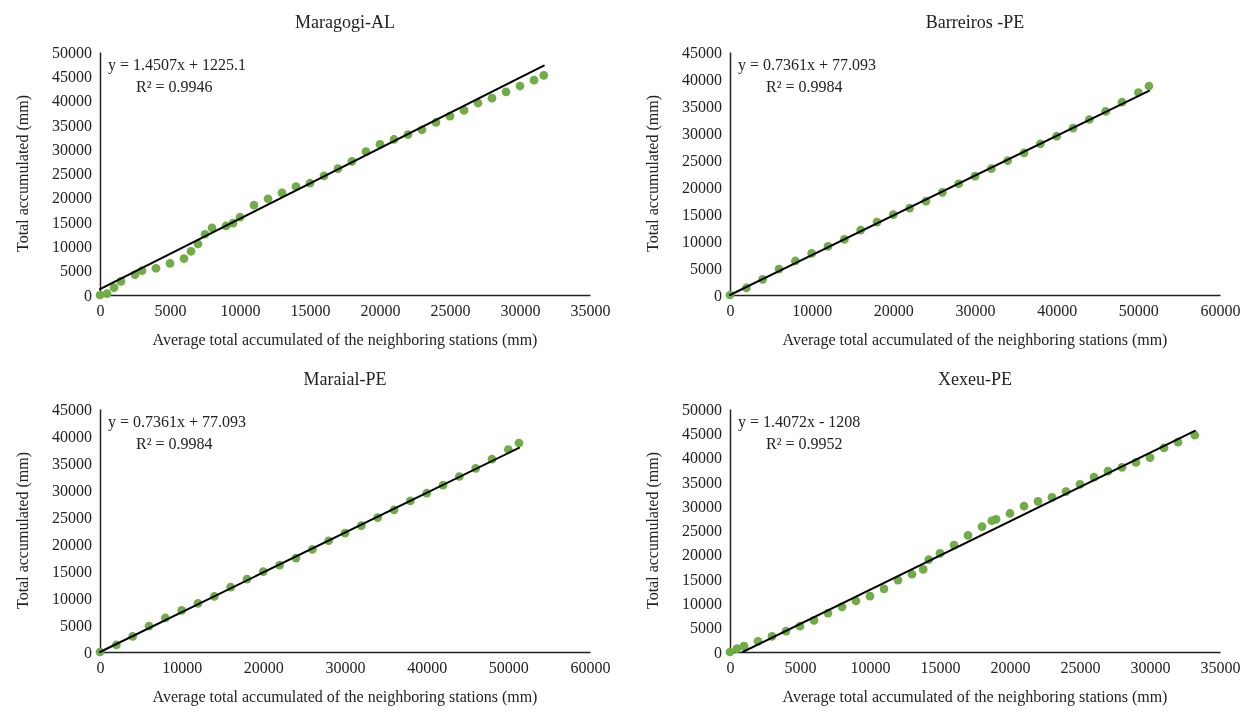  Describe the element at coordinates (975, 379) in the screenshot. I see `chart-title: Xexeu-PE` at that location.